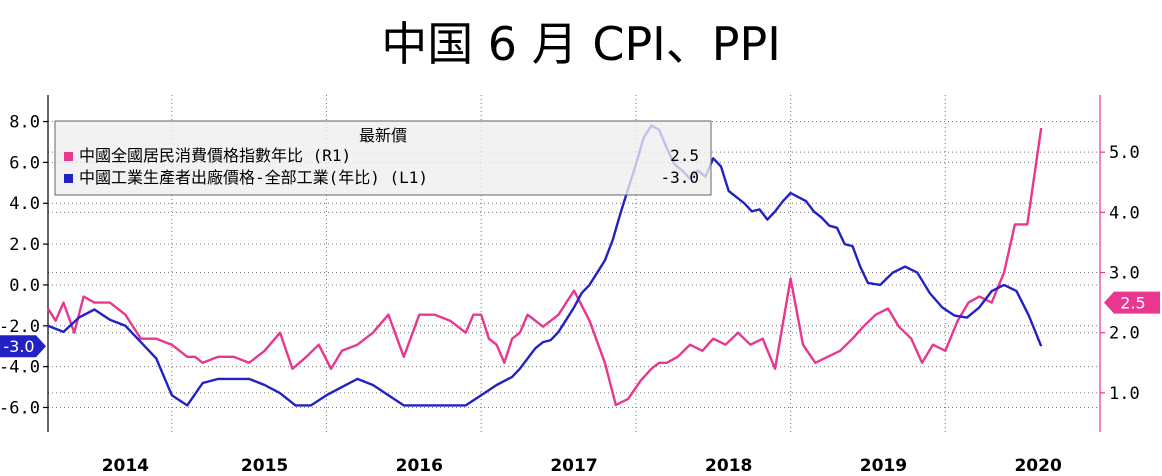 The width and height of the screenshot is (1162, 476). What do you see at coordinates (20, 368) in the screenshot?
I see `left-axis-tick-label: -4.0` at bounding box center [20, 368].